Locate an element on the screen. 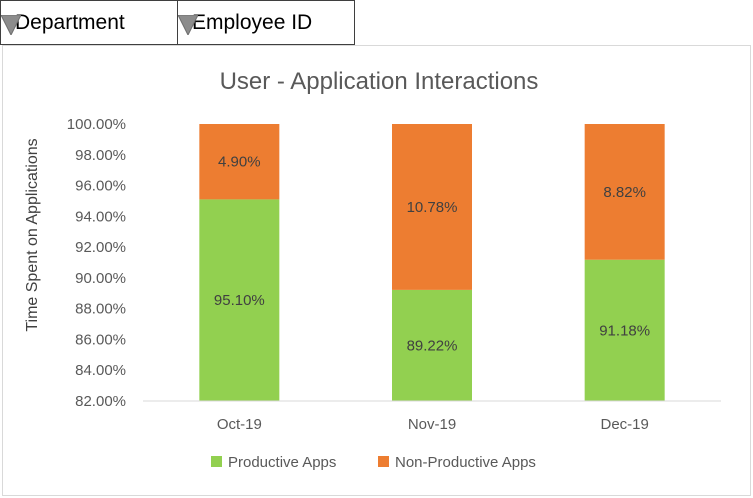 The image size is (753, 498). data-label: 4.90% is located at coordinates (239, 162).